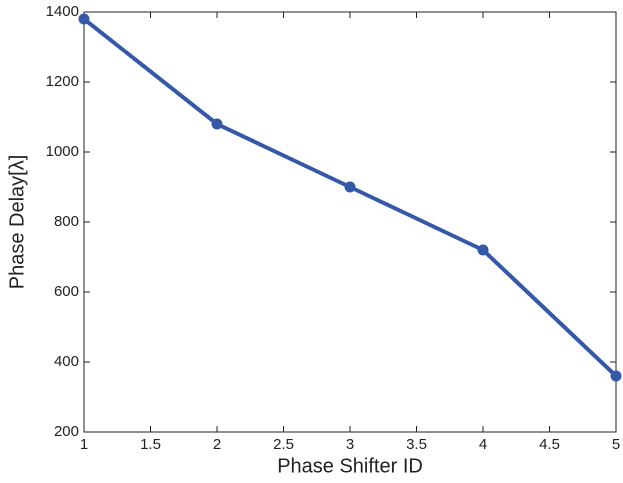  I want to click on x-tick-label: 5, so click(616, 444).